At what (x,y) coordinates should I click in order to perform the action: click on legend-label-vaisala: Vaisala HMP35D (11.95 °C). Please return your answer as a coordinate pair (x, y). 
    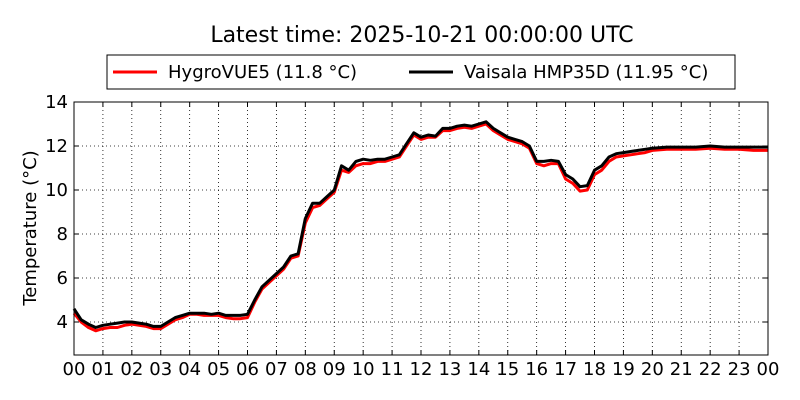
    Looking at the image, I should click on (586, 72).